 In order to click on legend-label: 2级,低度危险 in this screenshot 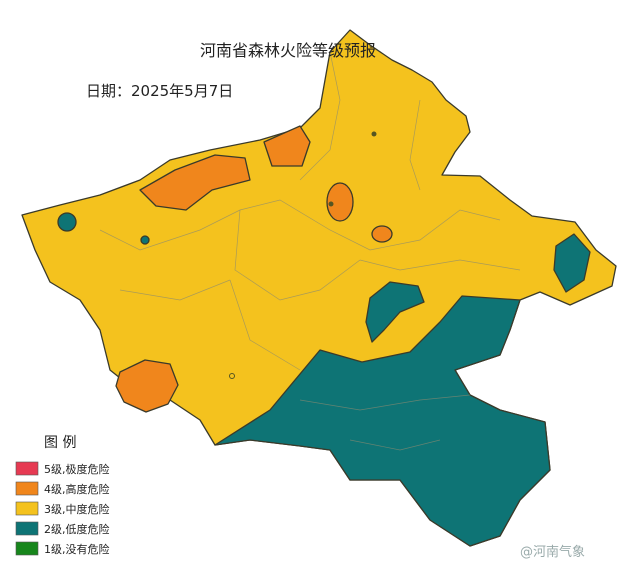, I will do `click(77, 529)`.